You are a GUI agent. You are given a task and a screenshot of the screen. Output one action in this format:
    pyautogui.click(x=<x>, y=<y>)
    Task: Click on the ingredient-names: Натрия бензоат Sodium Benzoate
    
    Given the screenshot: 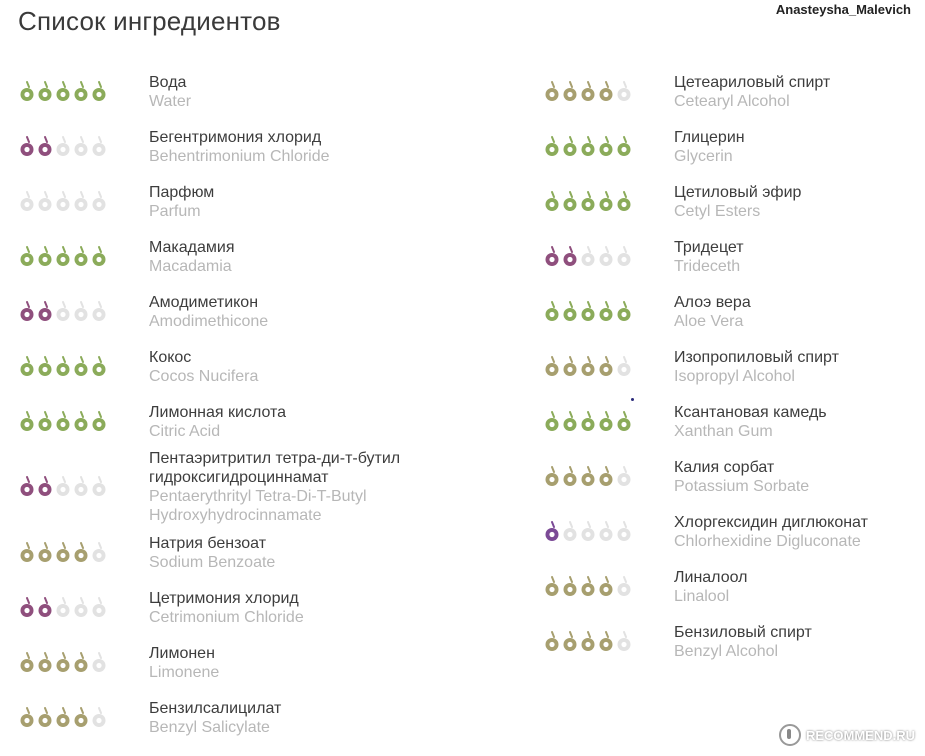 What is the action you would take?
    pyautogui.click(x=212, y=553)
    